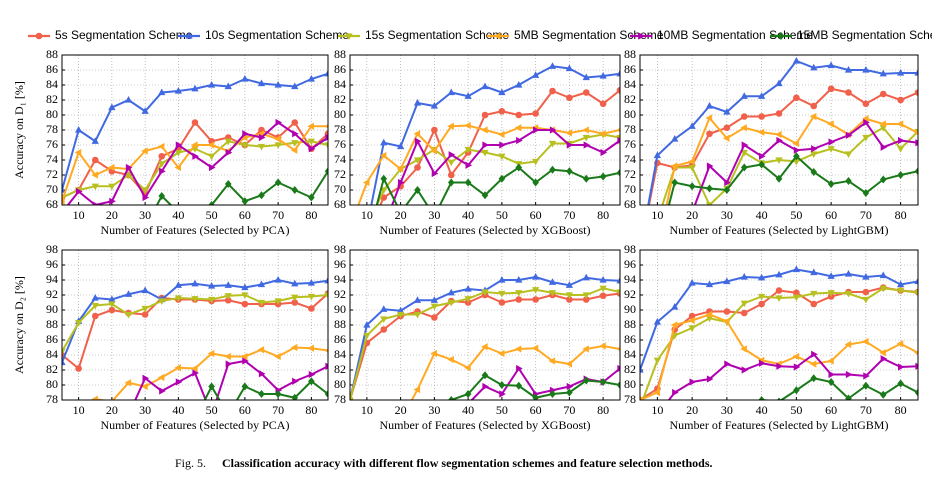 This screenshot has height=478, width=932. Describe the element at coordinates (52, 384) in the screenshot. I see `y-tick-label: 80` at that location.